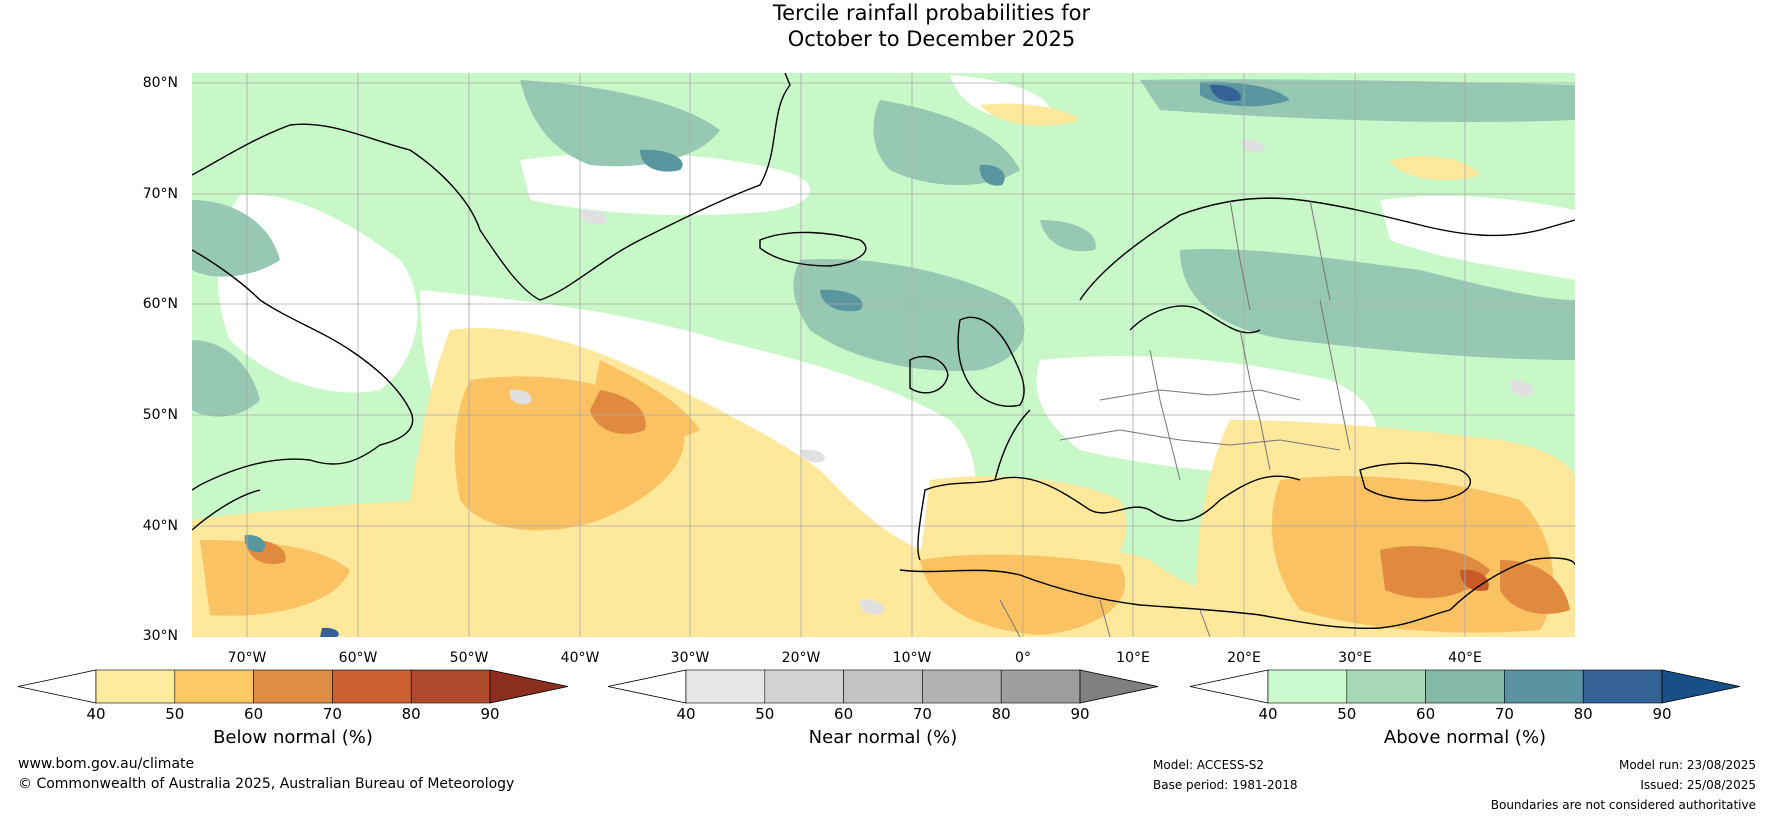 The image size is (1770, 816). I want to click on lon-label-10w: 10°W, so click(912, 658).